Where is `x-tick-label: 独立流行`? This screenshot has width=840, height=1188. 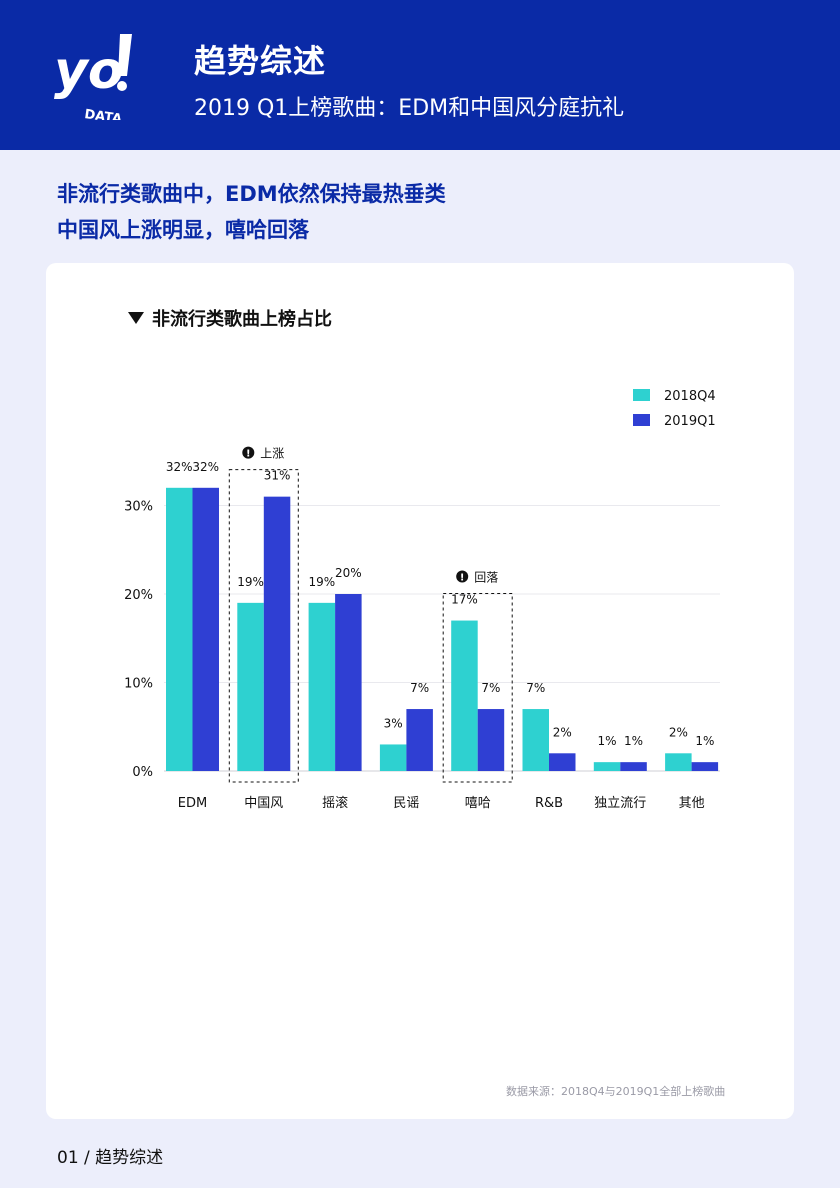 x-tick-label: 独立流行 is located at coordinates (620, 803).